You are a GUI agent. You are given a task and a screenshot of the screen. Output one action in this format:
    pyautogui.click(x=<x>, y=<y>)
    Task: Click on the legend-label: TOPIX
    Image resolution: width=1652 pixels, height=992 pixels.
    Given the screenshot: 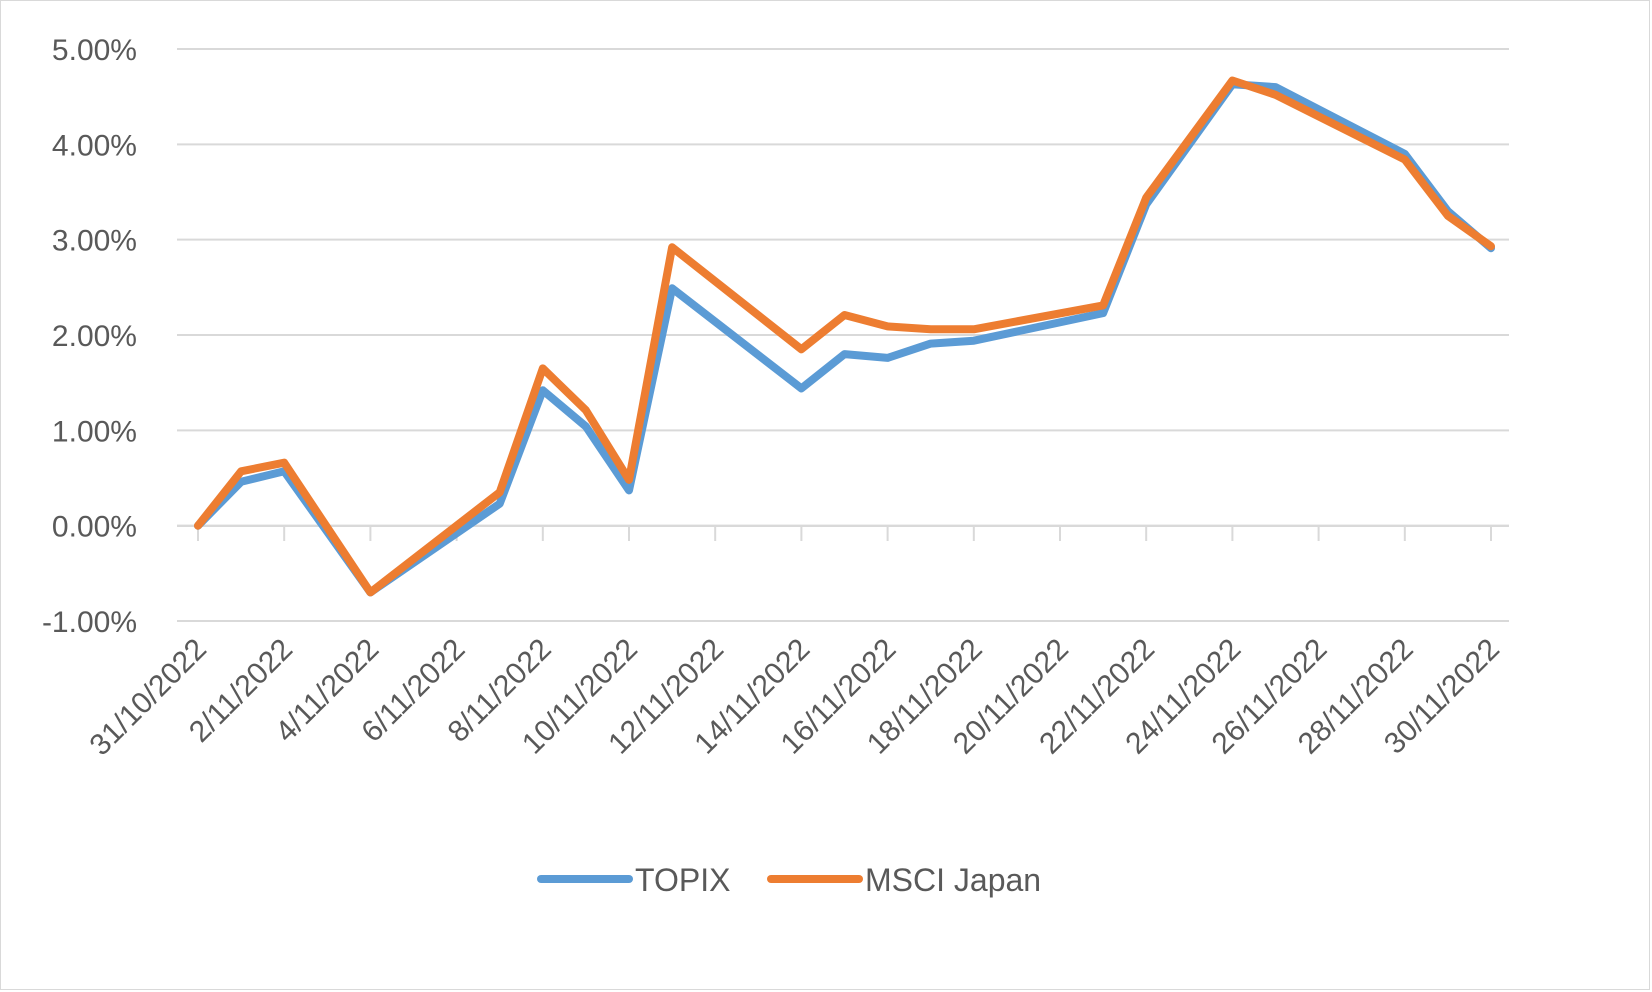 What is the action you would take?
    pyautogui.click(x=682, y=880)
    